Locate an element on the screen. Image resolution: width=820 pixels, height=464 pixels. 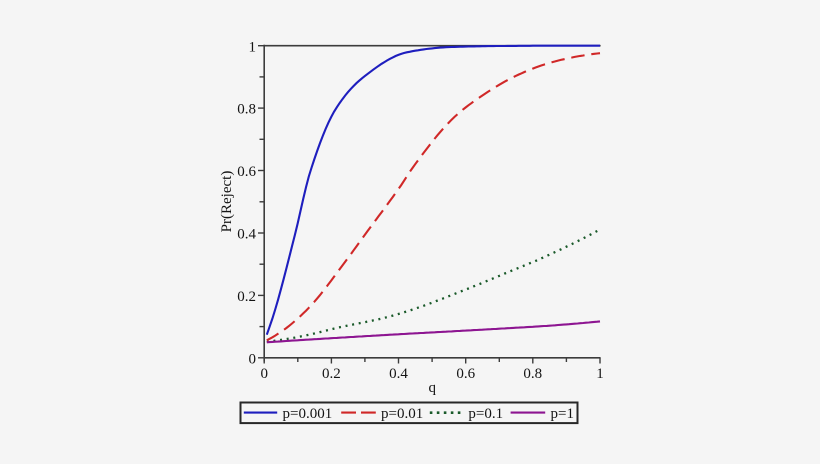
svg-text: p=0.01 is located at coordinates (402, 414).